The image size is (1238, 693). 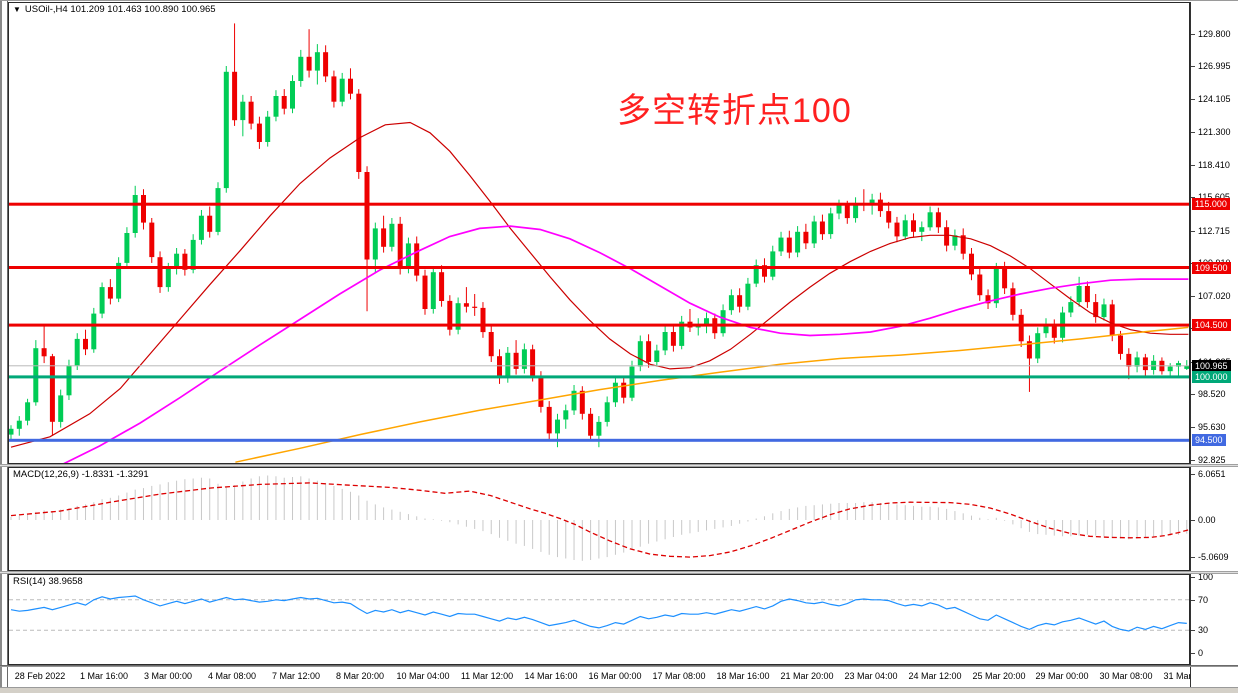 What do you see at coordinates (296, 676) in the screenshot?
I see `time-tick-label: 7 Mar 12:00` at bounding box center [296, 676].